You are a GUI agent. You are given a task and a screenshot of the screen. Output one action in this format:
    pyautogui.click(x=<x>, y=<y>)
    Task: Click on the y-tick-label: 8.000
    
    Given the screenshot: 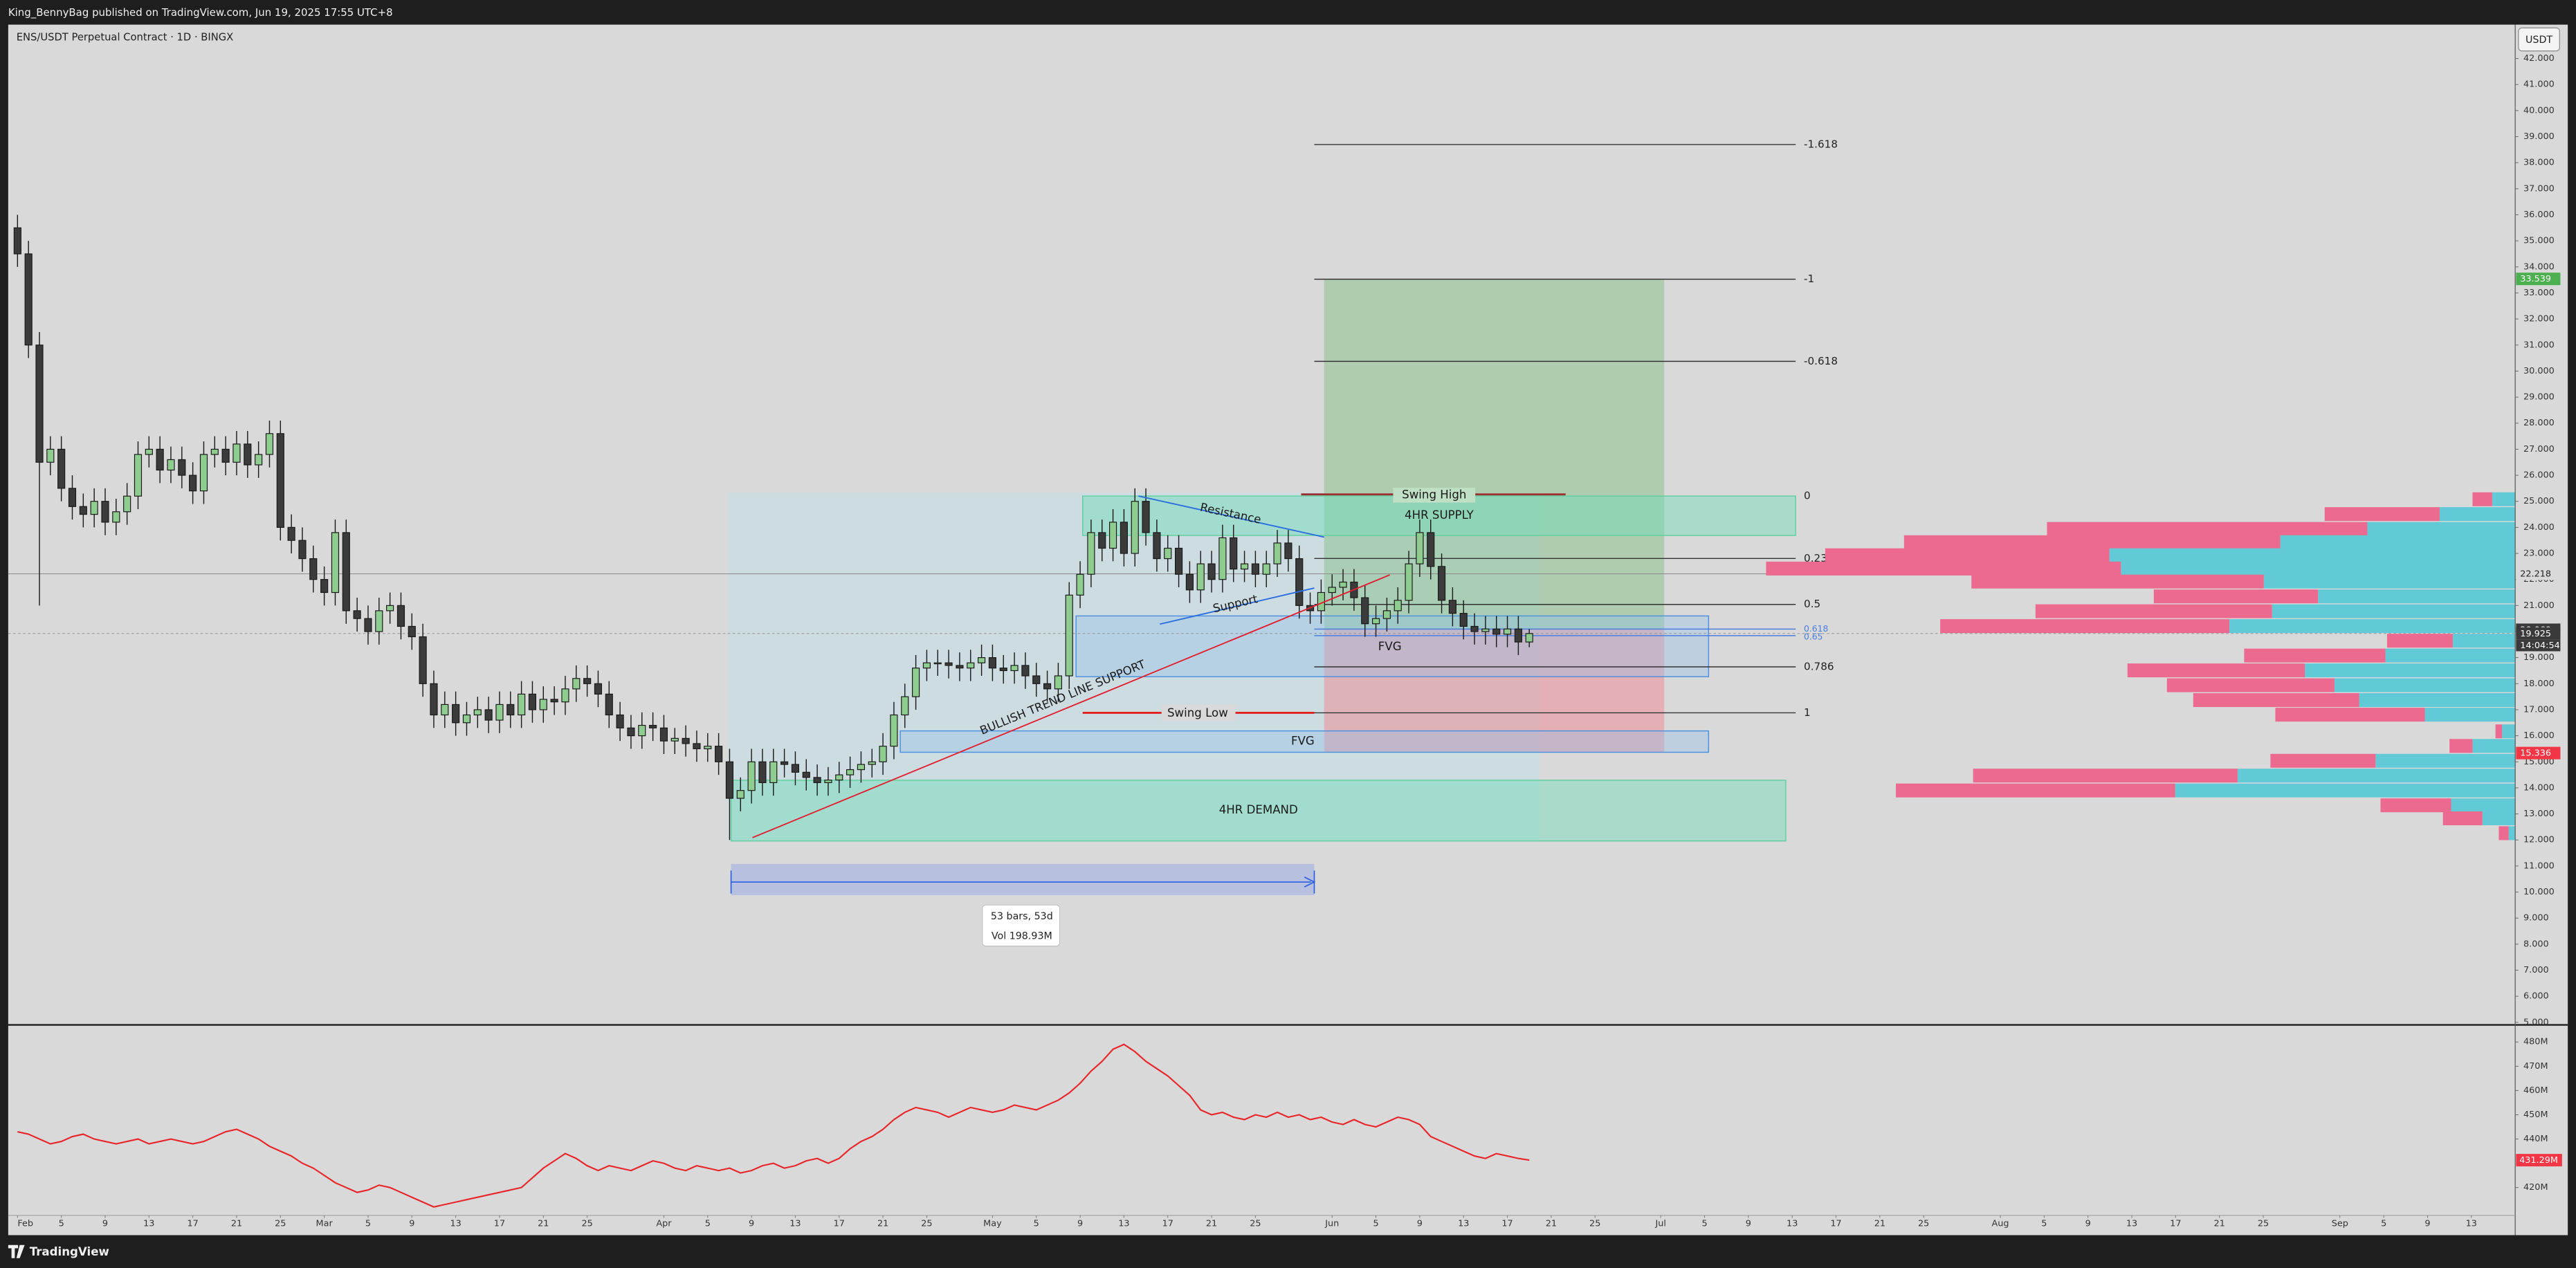 What is the action you would take?
    pyautogui.click(x=2536, y=944)
    